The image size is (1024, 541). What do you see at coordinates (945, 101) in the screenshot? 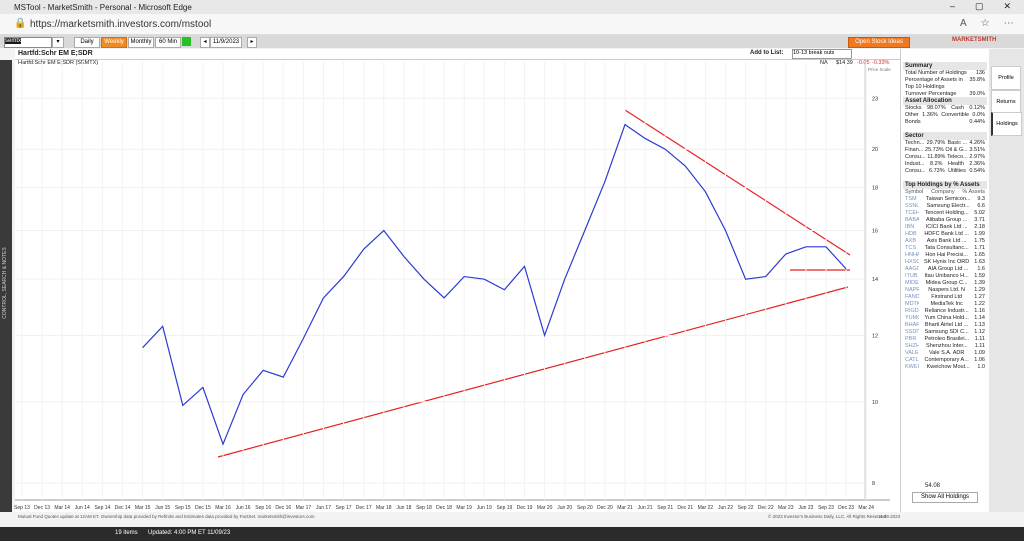
I see `section-title: Asset Allocation` at bounding box center [945, 101].